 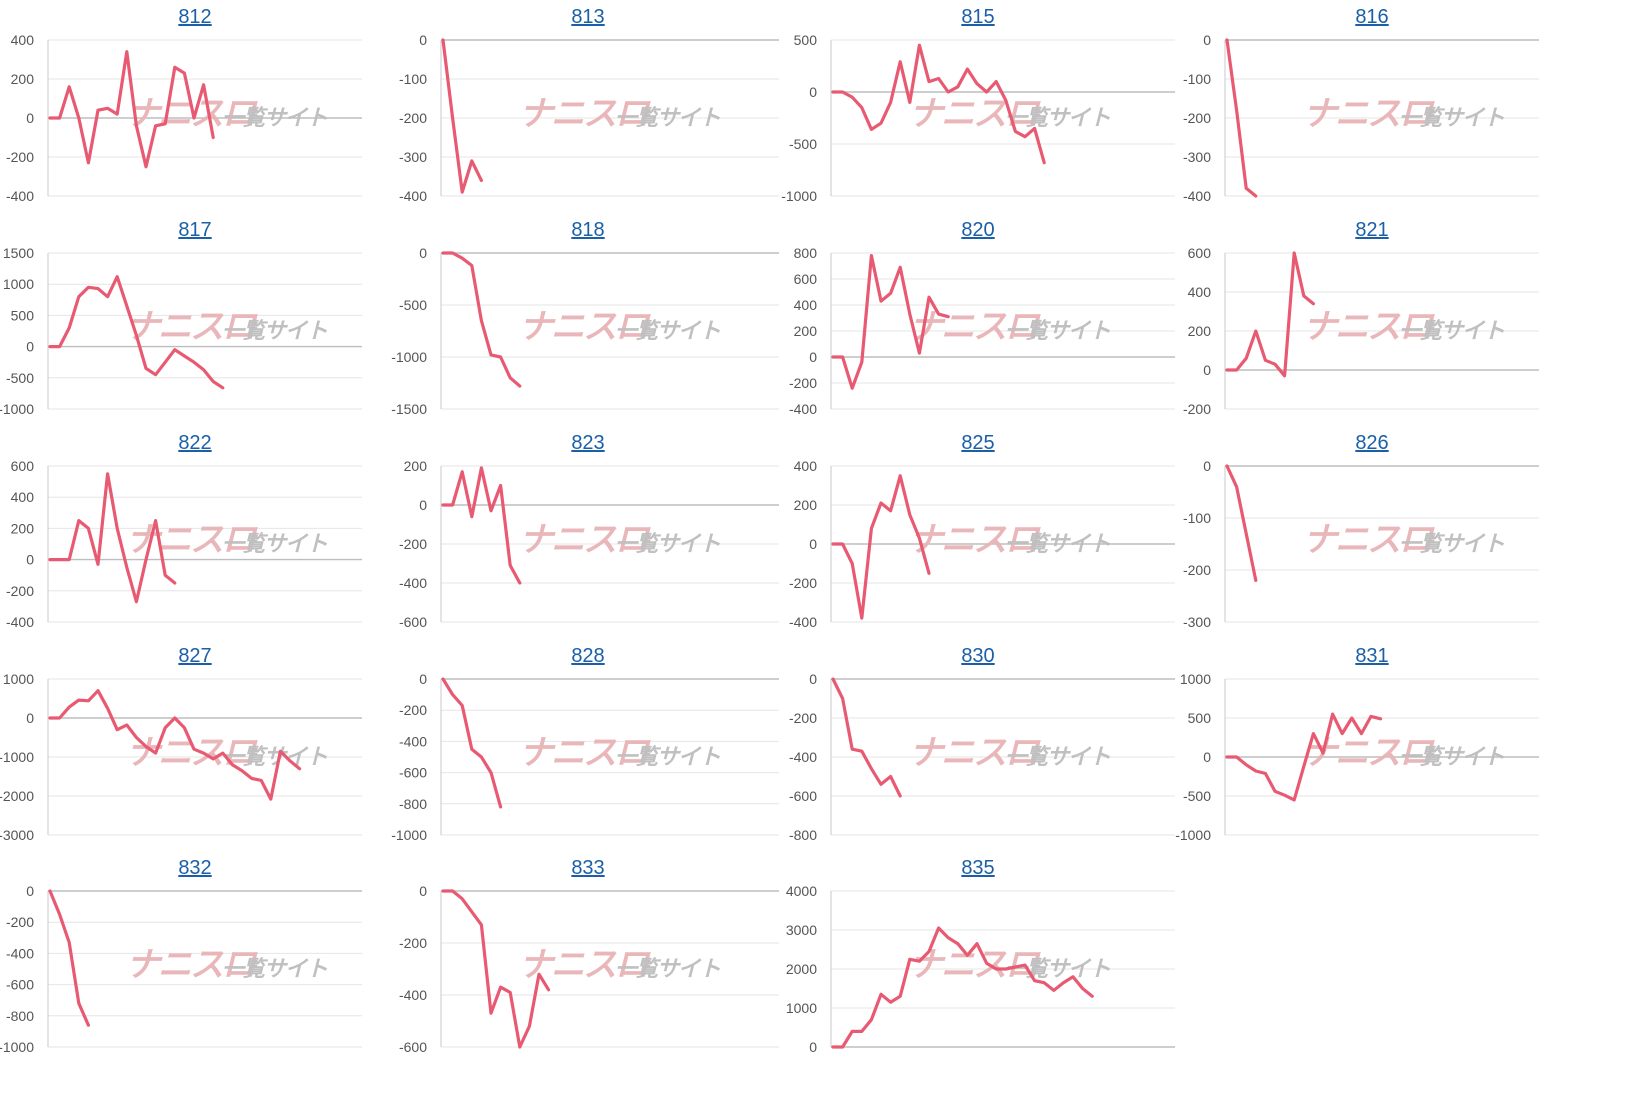 I want to click on chart-panel-822: 822 600 400 200 0 -200 -400 ナニスロ 一覧サイト, so click(x=195, y=532).